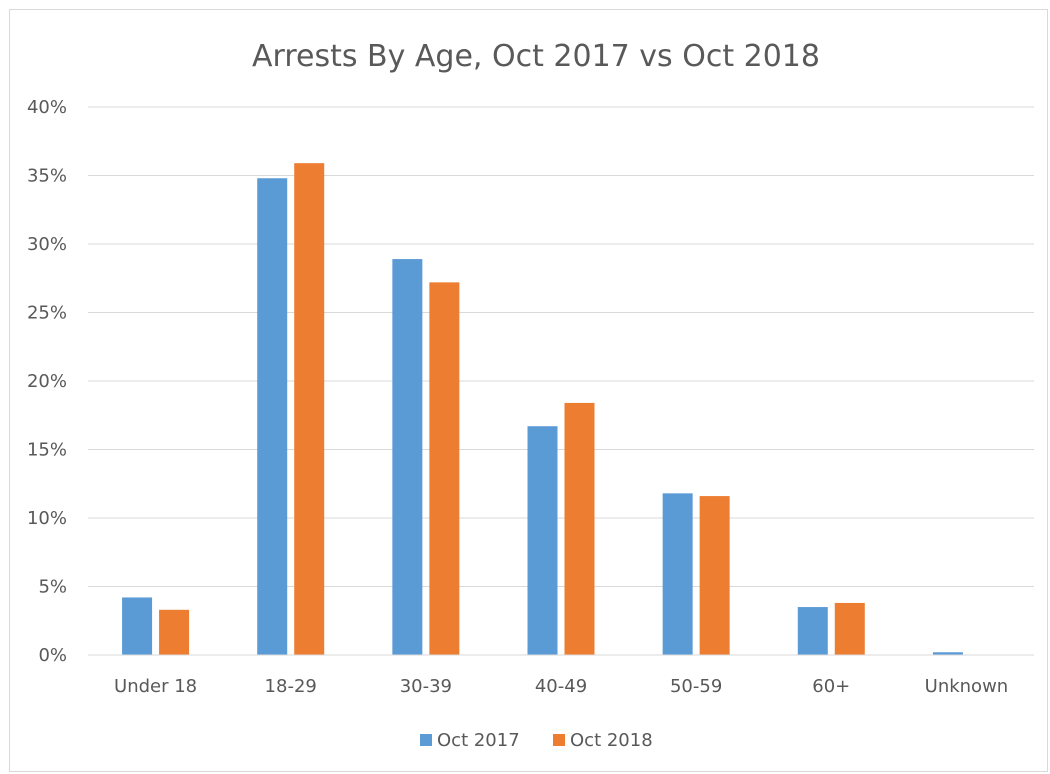 This screenshot has width=1050, height=774. What do you see at coordinates (47, 450) in the screenshot?
I see `y-tick-label: 15%` at bounding box center [47, 450].